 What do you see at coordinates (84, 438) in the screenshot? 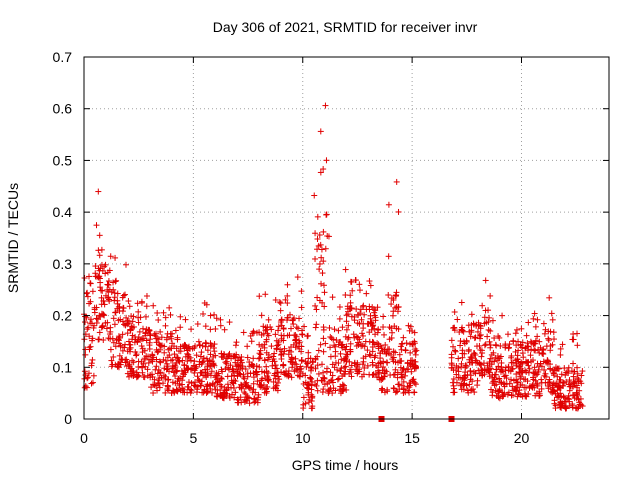
I see `x-tick-label: 0` at bounding box center [84, 438].